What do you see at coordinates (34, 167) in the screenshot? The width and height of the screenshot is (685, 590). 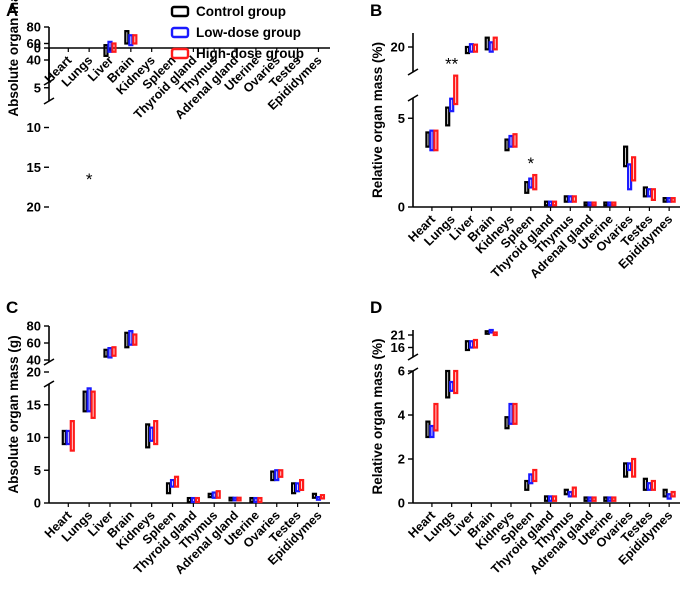 I see `y-tick-label: 15` at bounding box center [34, 167].